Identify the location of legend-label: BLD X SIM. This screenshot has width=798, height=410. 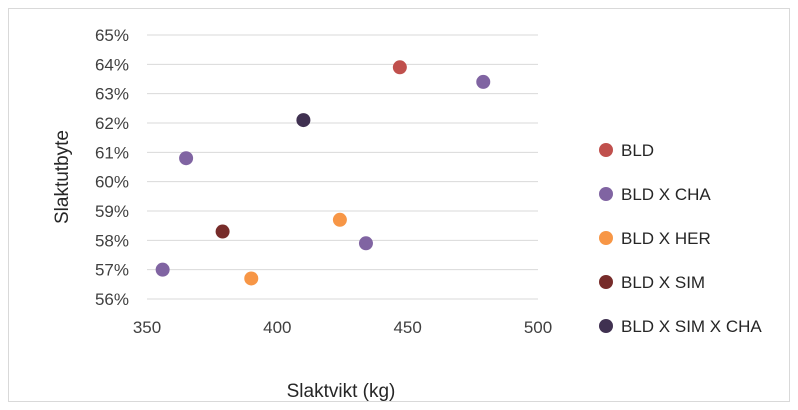
(663, 282).